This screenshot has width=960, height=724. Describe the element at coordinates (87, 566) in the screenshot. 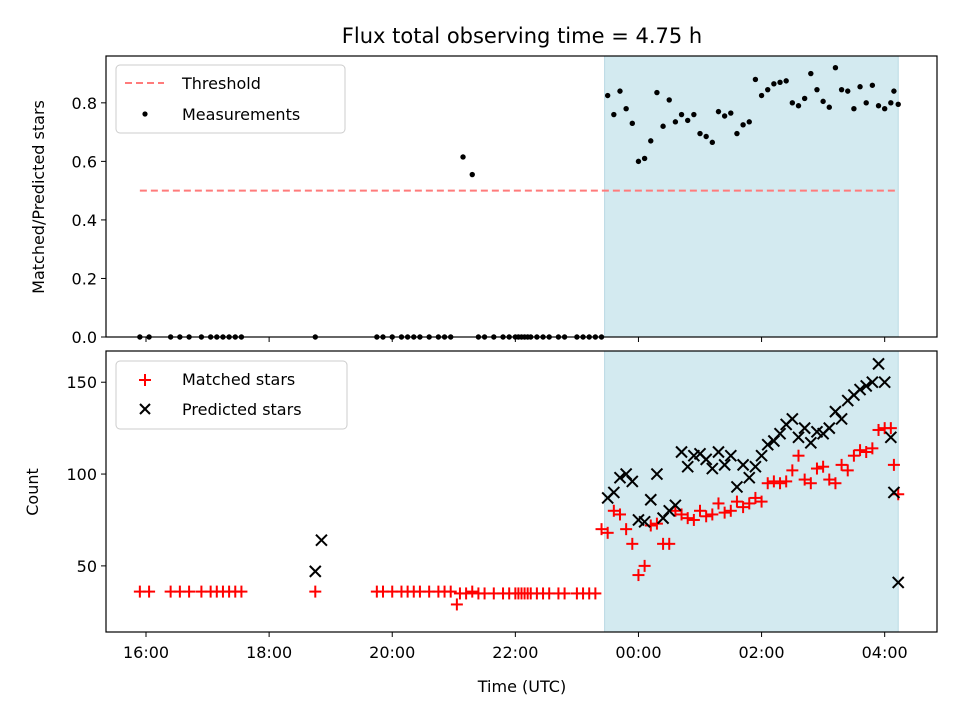

I see `count-y-tick-label: 50` at that location.